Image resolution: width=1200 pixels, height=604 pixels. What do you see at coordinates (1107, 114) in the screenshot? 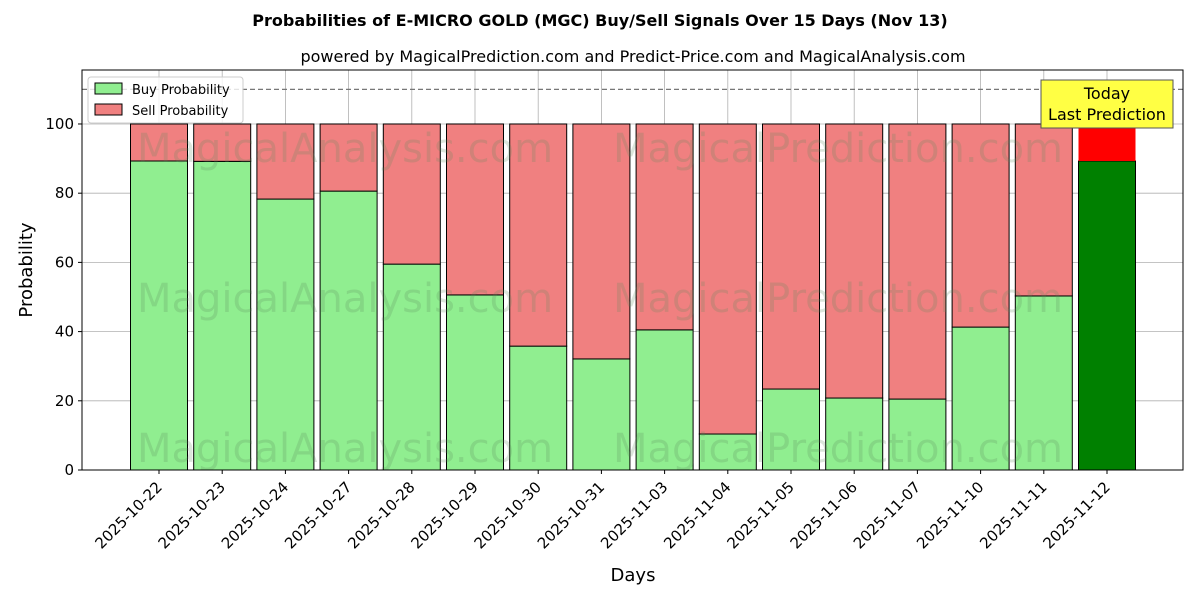
I see `annotation-line2: Last Prediction` at bounding box center [1107, 114].